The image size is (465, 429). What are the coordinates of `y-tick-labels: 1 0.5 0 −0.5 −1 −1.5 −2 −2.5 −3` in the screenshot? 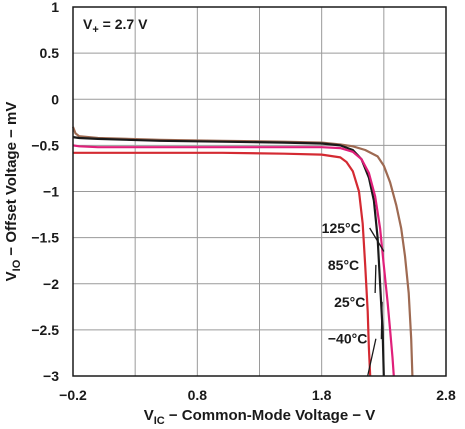 It's located at (45, 192).